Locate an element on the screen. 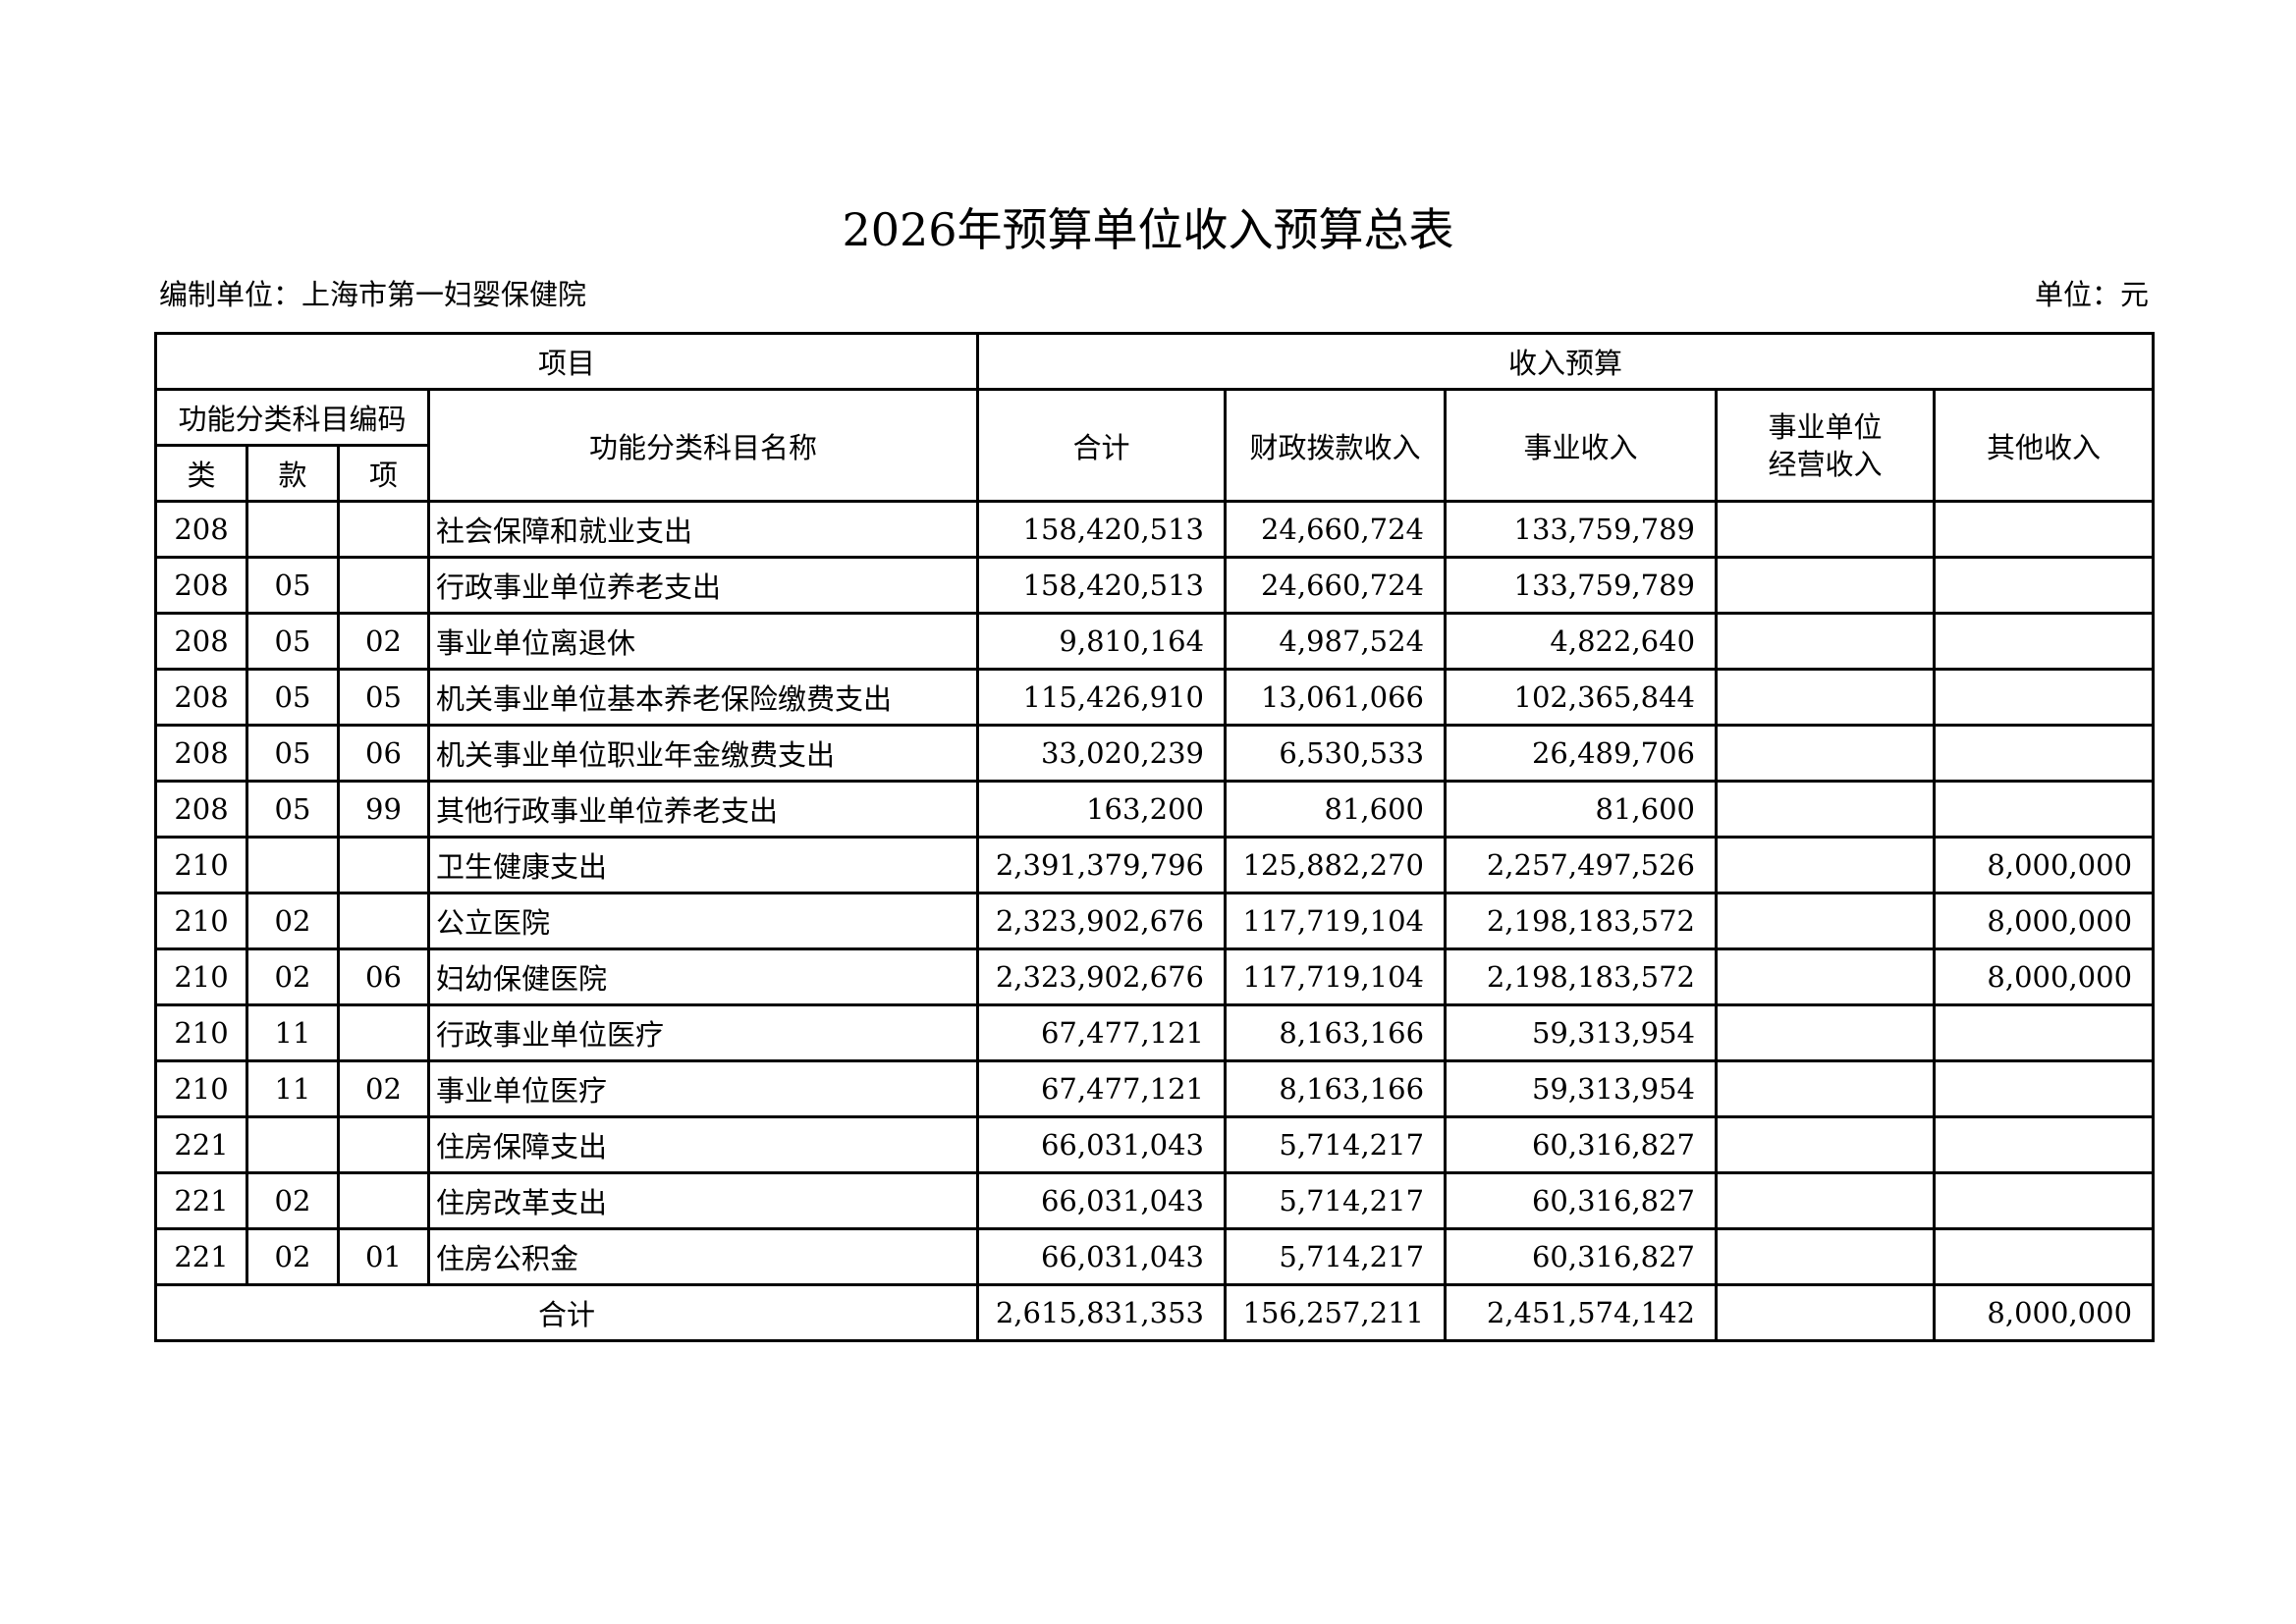 The height and width of the screenshot is (1624, 2296). table-row: 221 住房保障支出 66,031,043 5,714,217 60,316,827 is located at coordinates (1155, 1144).